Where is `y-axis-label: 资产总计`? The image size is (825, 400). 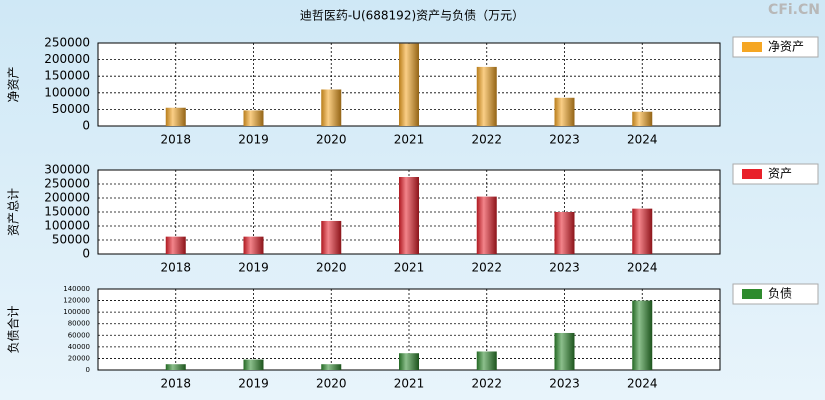 y-axis-label: 资产总计 is located at coordinates (14, 212).